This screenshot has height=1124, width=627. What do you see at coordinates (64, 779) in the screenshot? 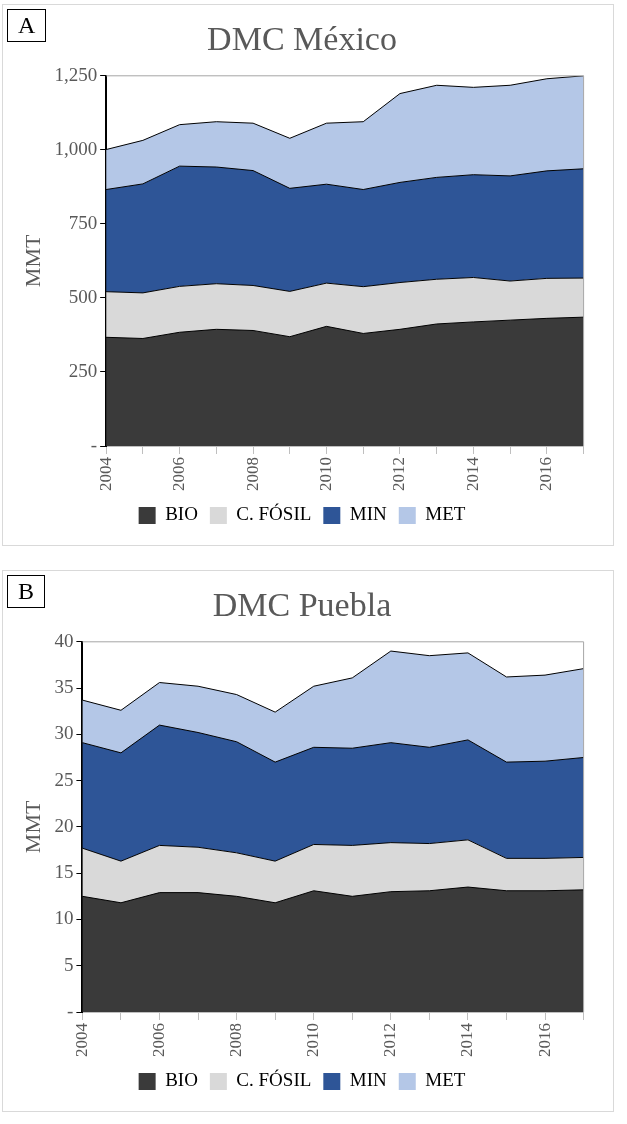
I see `y-tick-label: 25` at bounding box center [64, 779].